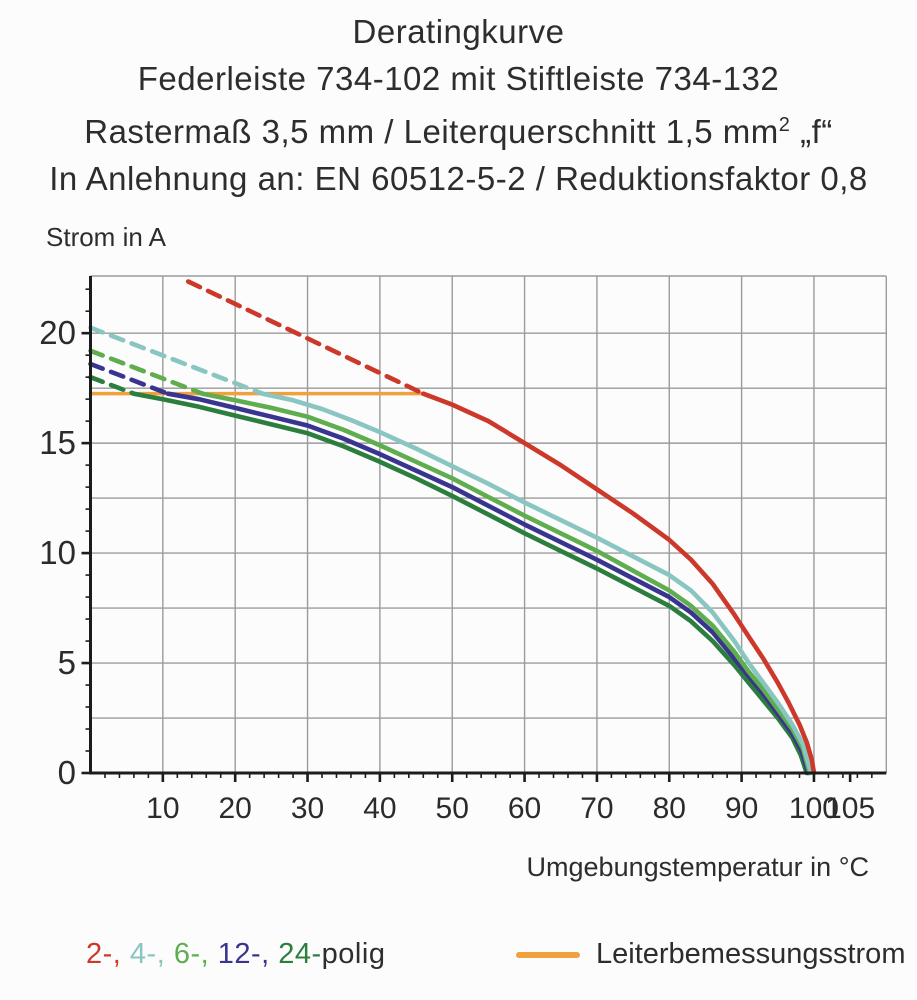  I want to click on legend-pole-segment: 4-,, so click(151, 954).